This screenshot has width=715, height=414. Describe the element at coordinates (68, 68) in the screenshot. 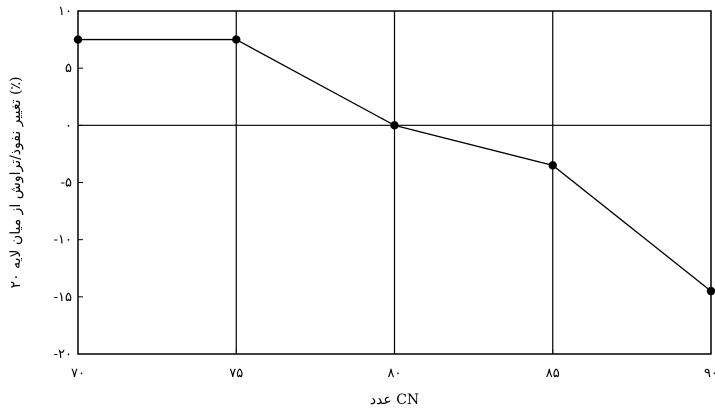

I see `y-tick-label-1: ۵` at that location.